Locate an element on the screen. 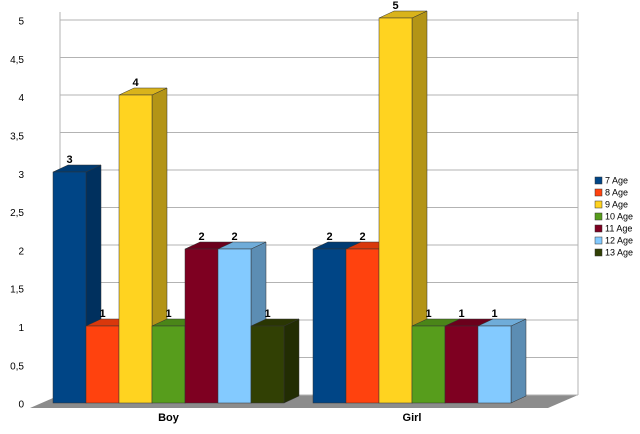 This screenshot has width=640, height=434. x-tick-label: Girl is located at coordinates (412, 418).